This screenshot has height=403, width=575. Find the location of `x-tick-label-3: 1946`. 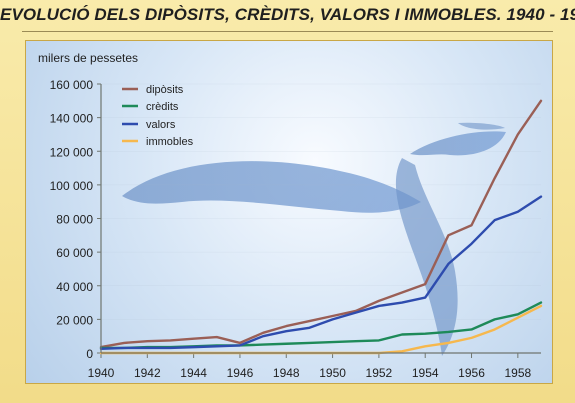

x-tick-label-3: 1946 is located at coordinates (240, 373).